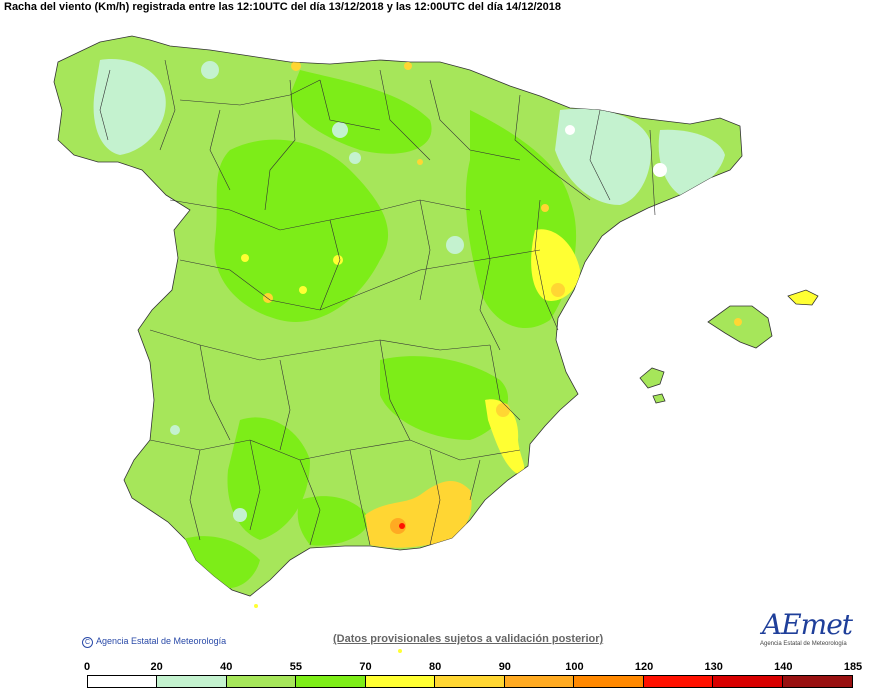 The image size is (870, 696). Describe the element at coordinates (713, 667) in the screenshot. I see `legend-break-label: 130` at that location.